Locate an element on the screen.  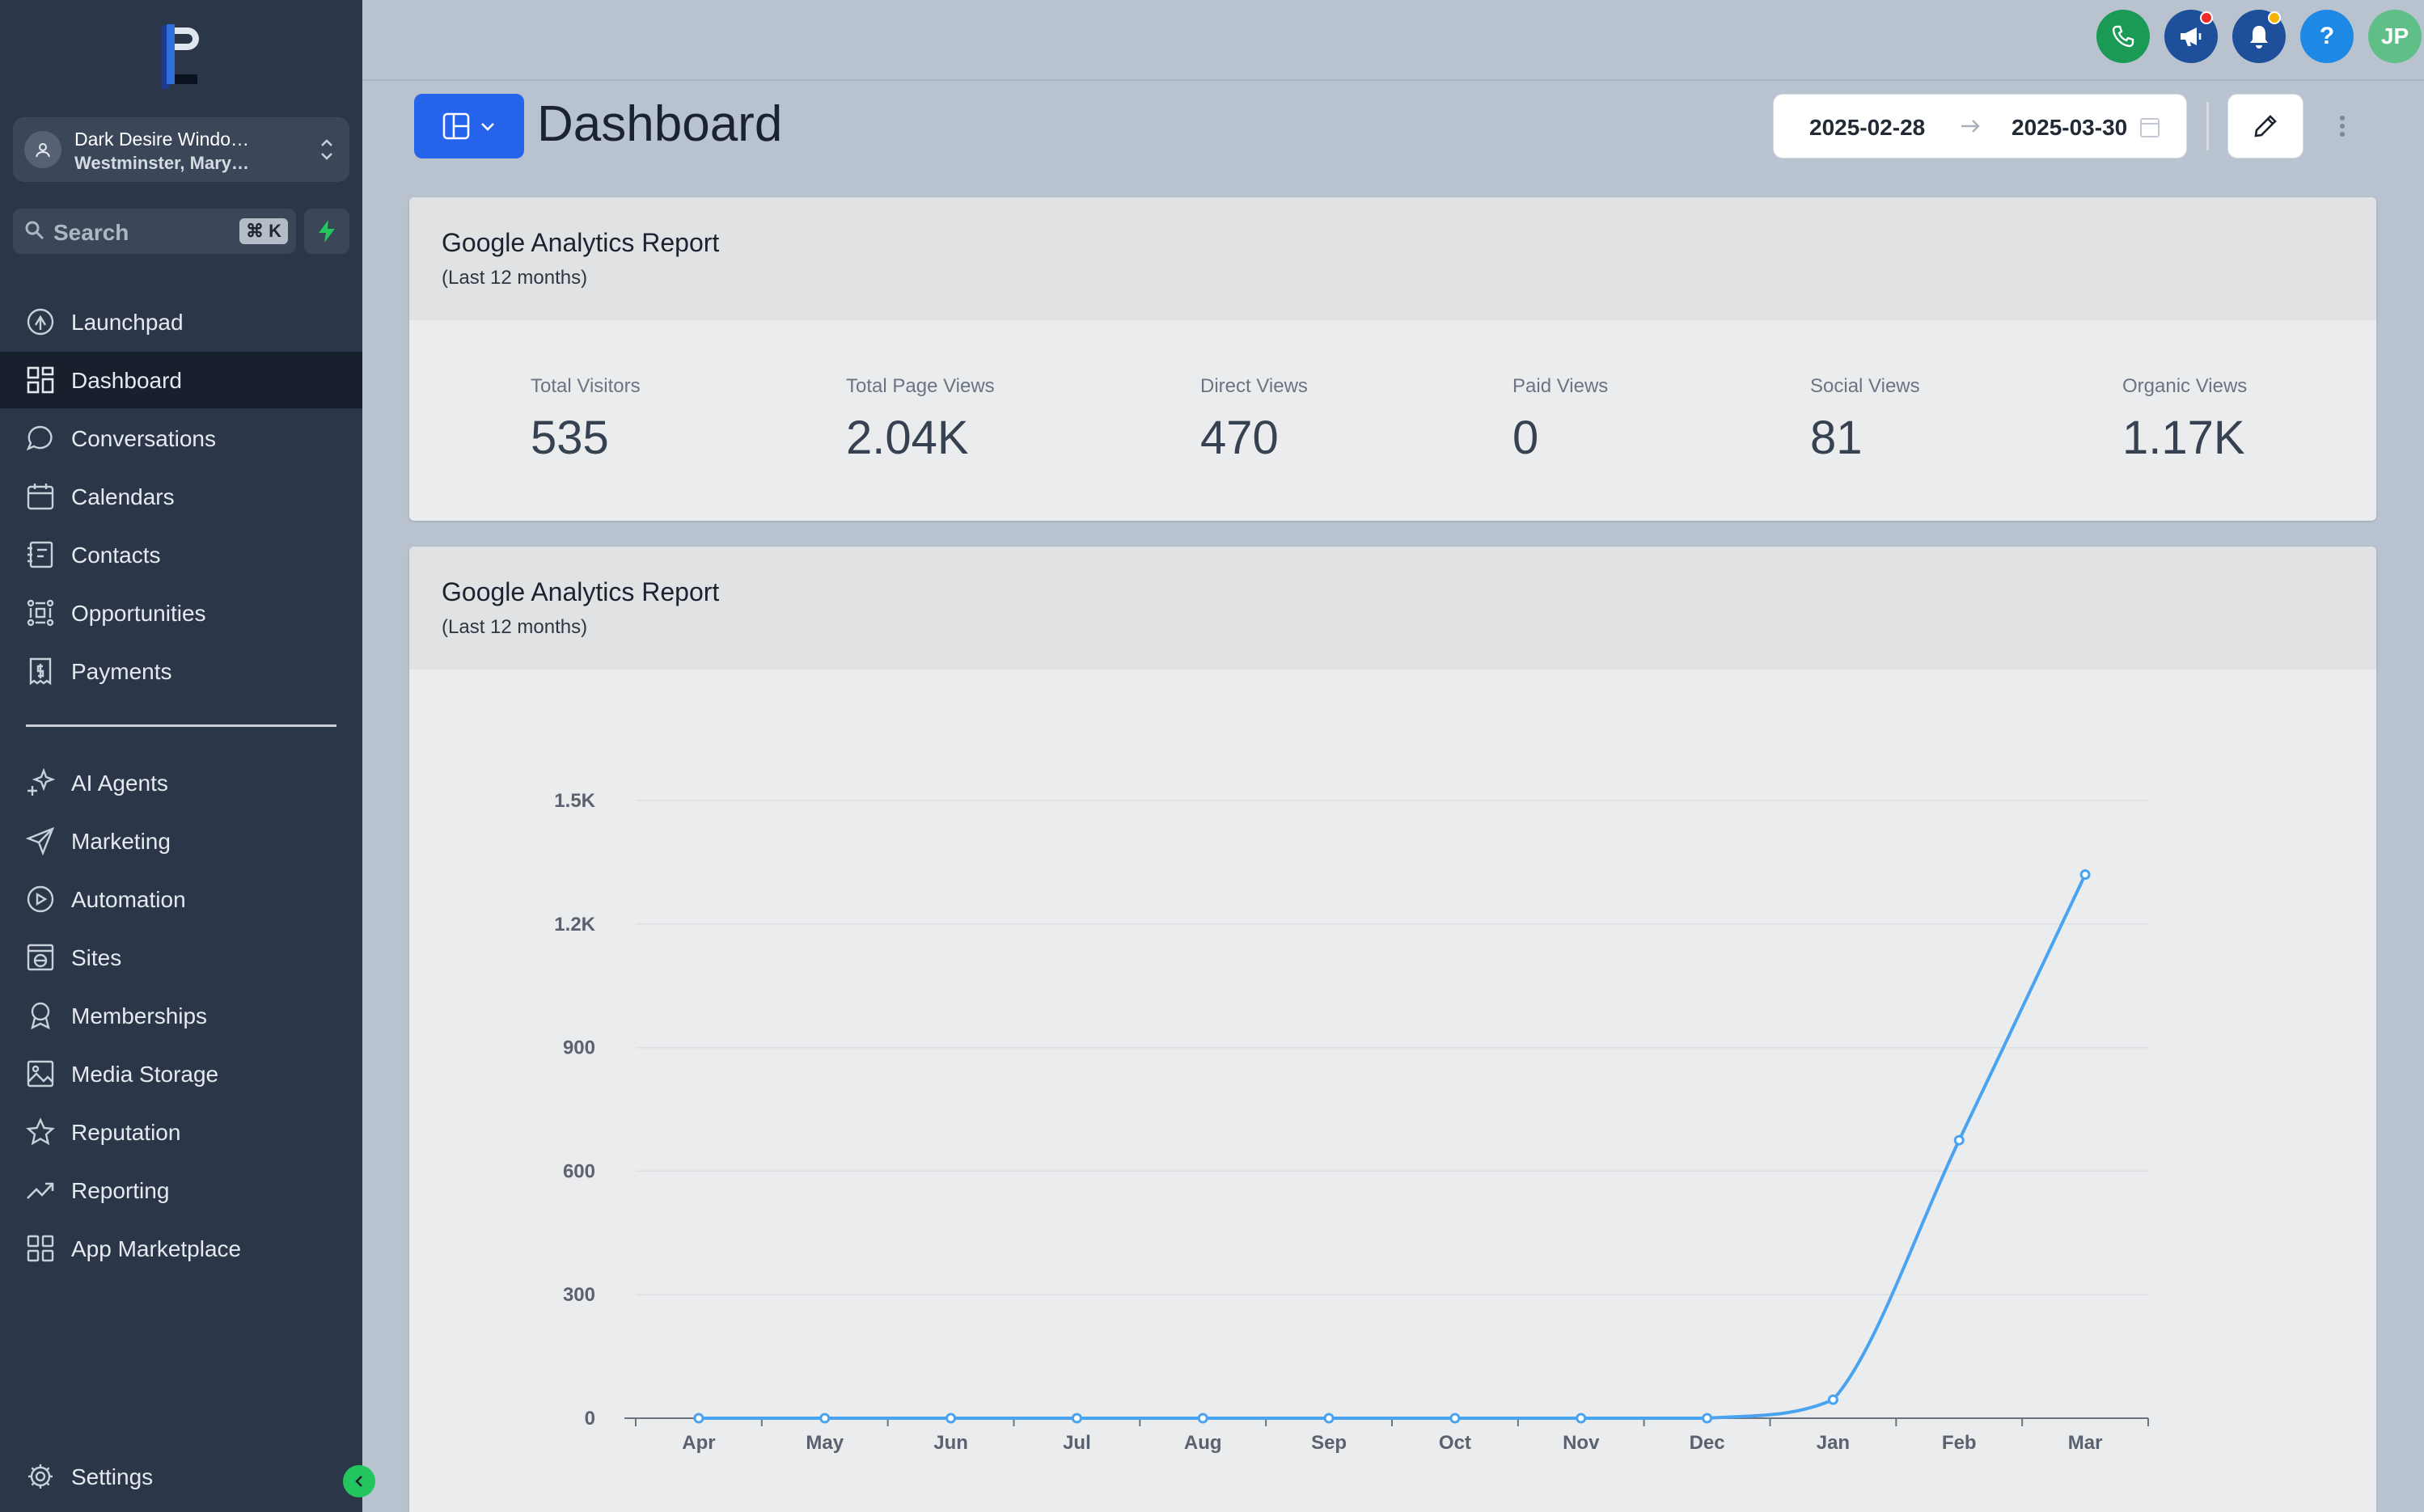
x-tick-label: Jun is located at coordinates (950, 1443).